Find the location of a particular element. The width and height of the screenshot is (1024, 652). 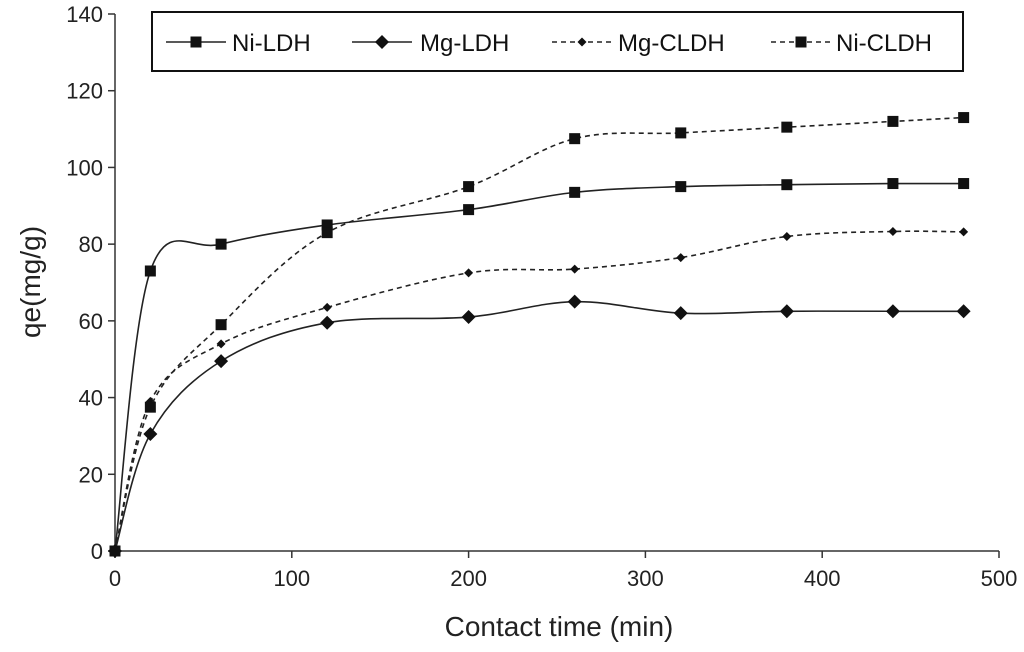

legend-entry: Mg-LDH is located at coordinates (430, 43).